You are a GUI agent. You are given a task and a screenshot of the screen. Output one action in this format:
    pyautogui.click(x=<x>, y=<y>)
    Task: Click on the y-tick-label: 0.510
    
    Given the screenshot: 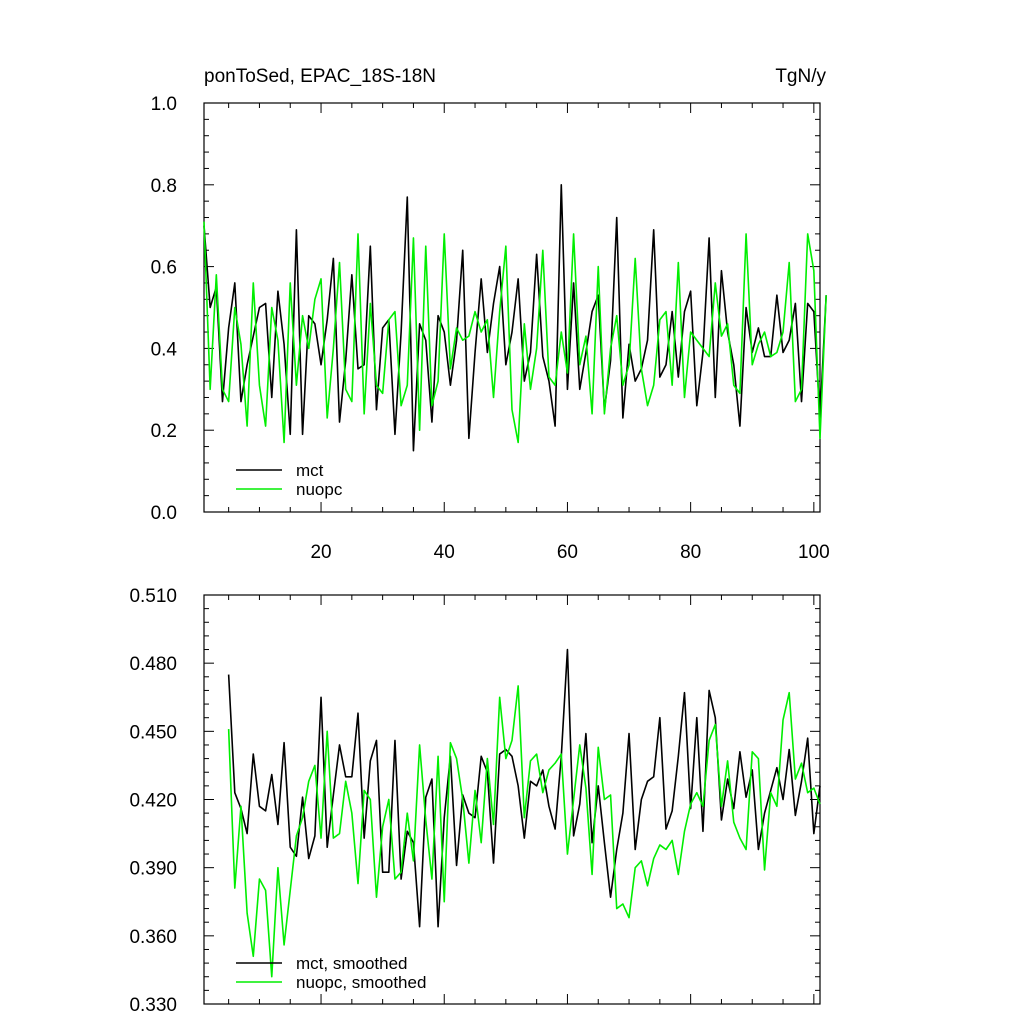 What is the action you would take?
    pyautogui.click(x=153, y=596)
    